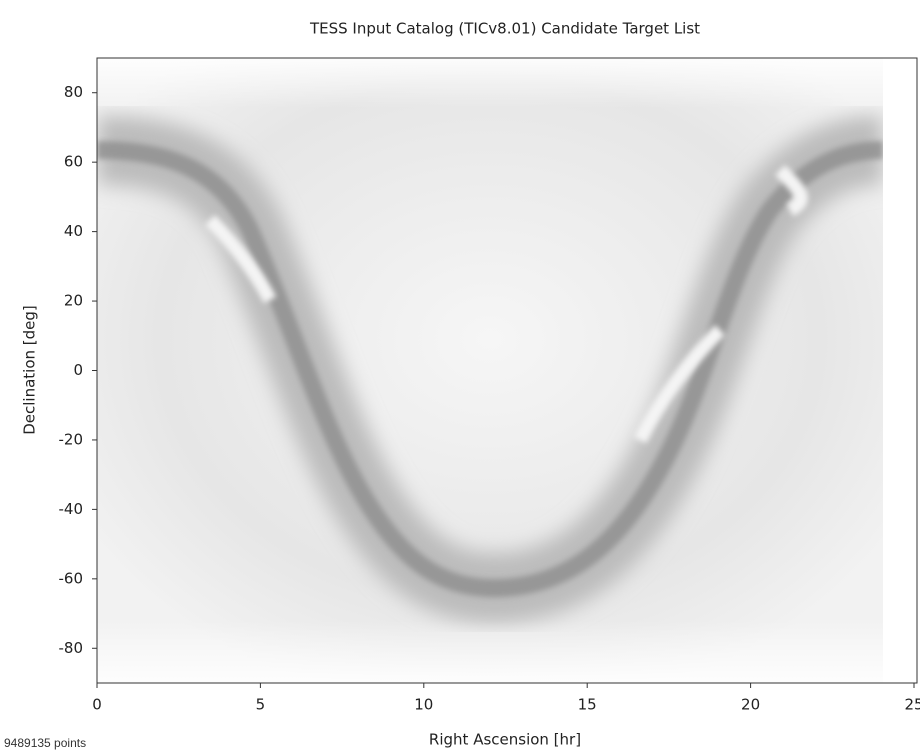 Image resolution: width=920 pixels, height=752 pixels. What do you see at coordinates (912, 705) in the screenshot?
I see `x-tick-label: 25` at bounding box center [912, 705].